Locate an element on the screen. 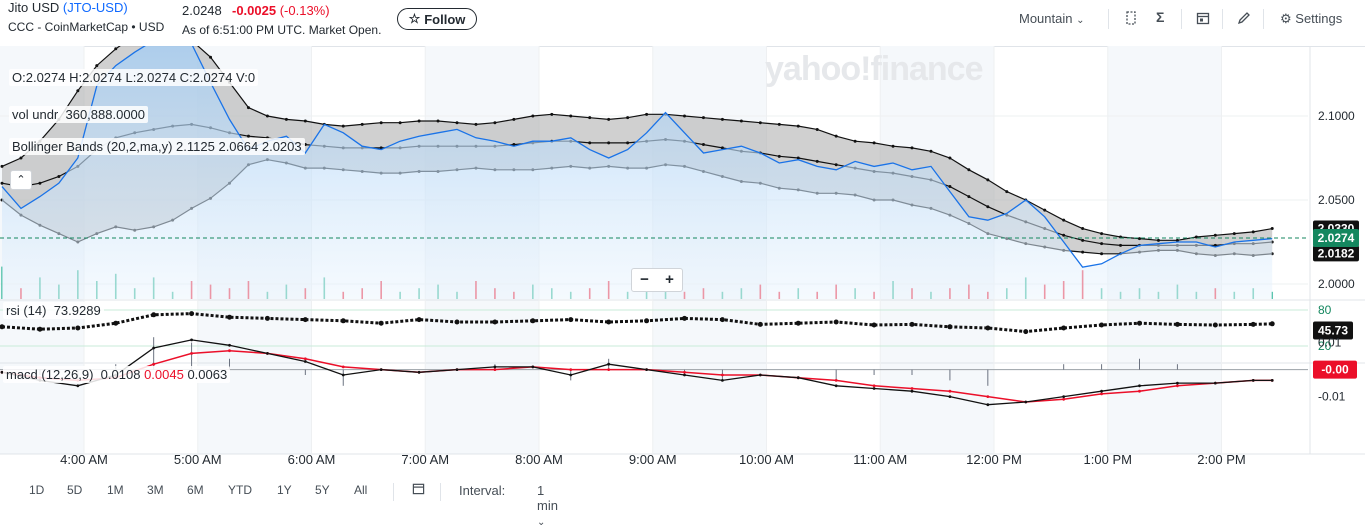 The height and width of the screenshot is (528, 1365). compare-icon is located at coordinates (1131, 19).